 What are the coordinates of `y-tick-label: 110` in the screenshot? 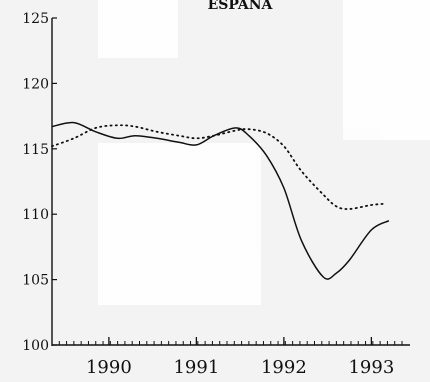 It's located at (35, 215).